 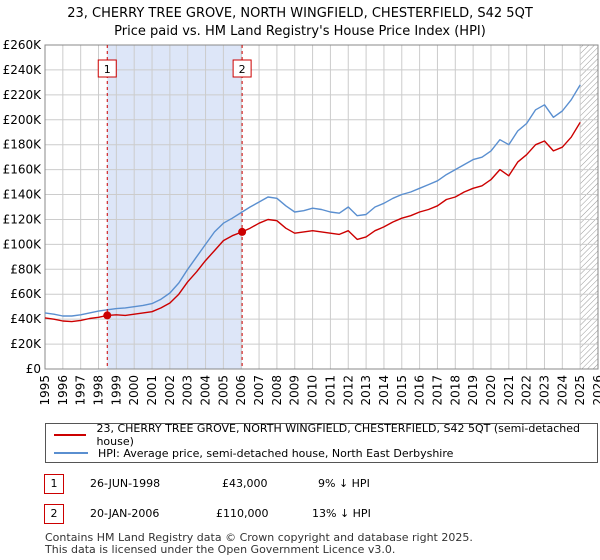 I want to click on x-tick-label: 2001, so click(x=152, y=390).